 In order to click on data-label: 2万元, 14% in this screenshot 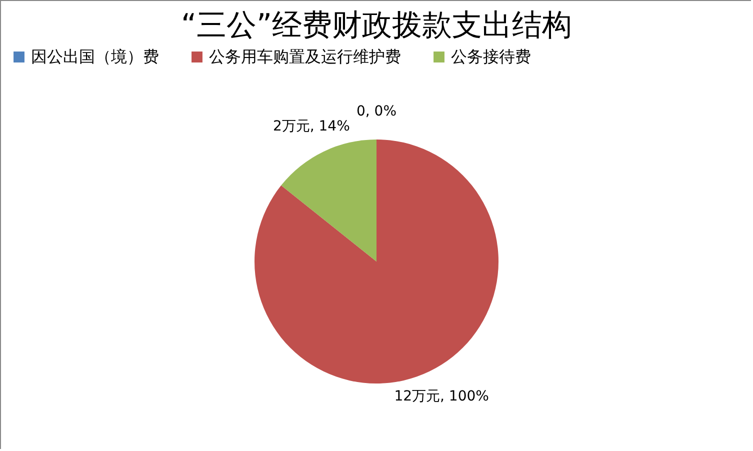, I will do `click(311, 126)`.